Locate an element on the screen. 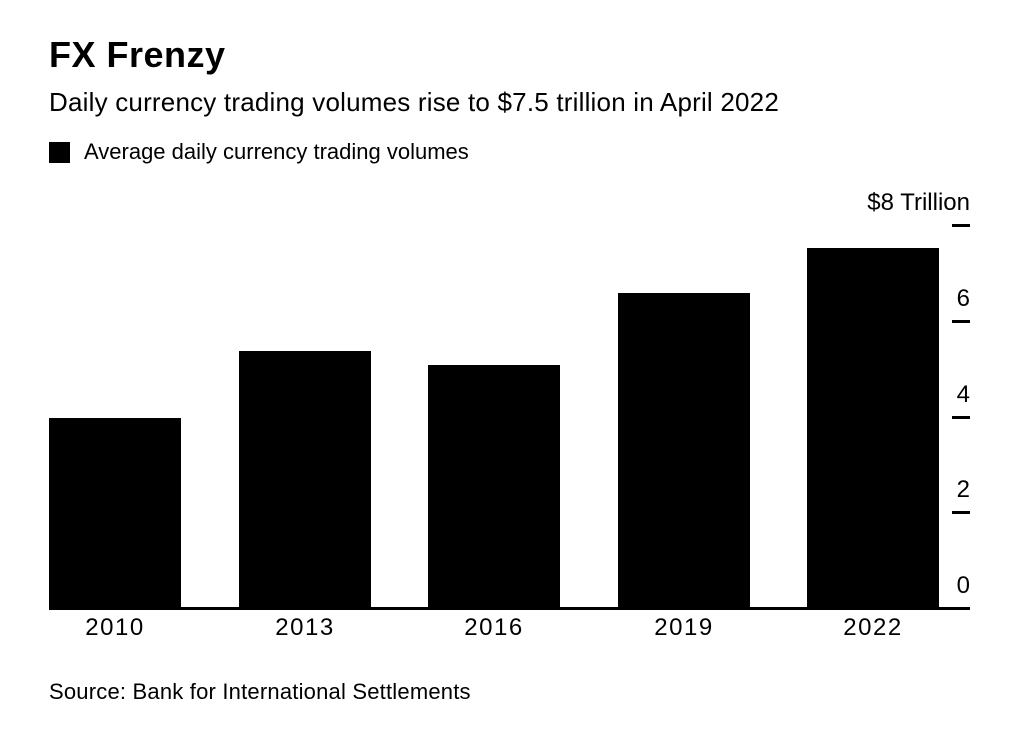 The image size is (1022, 730). y-tick-label-4: 4 is located at coordinates (963, 394).